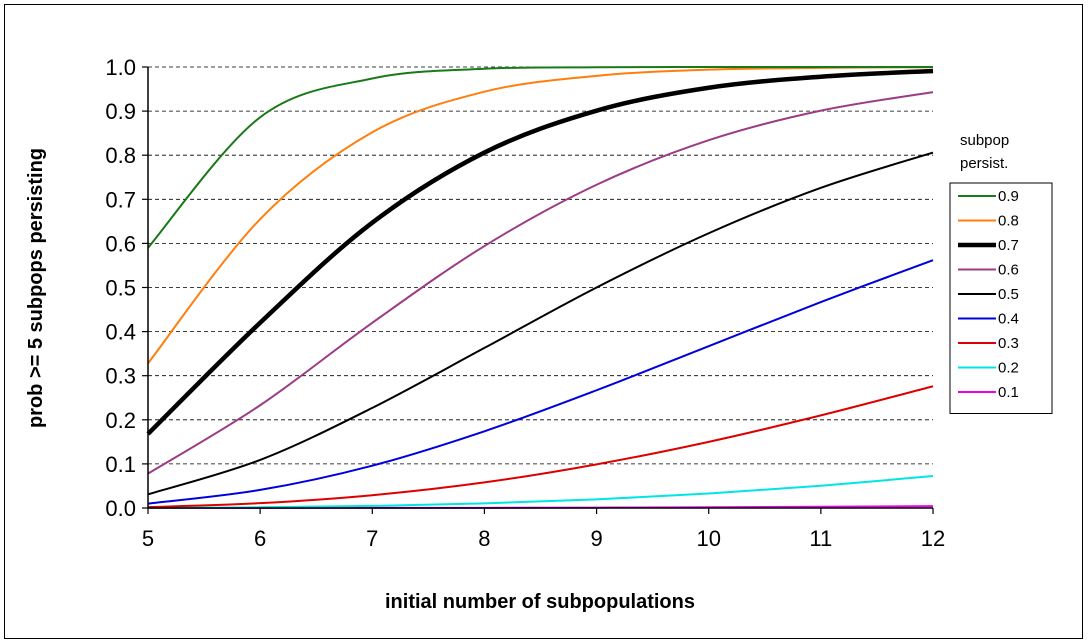 The image size is (1088, 644). What do you see at coordinates (120, 464) in the screenshot?
I see `y-tick-label: 0.1` at bounding box center [120, 464].